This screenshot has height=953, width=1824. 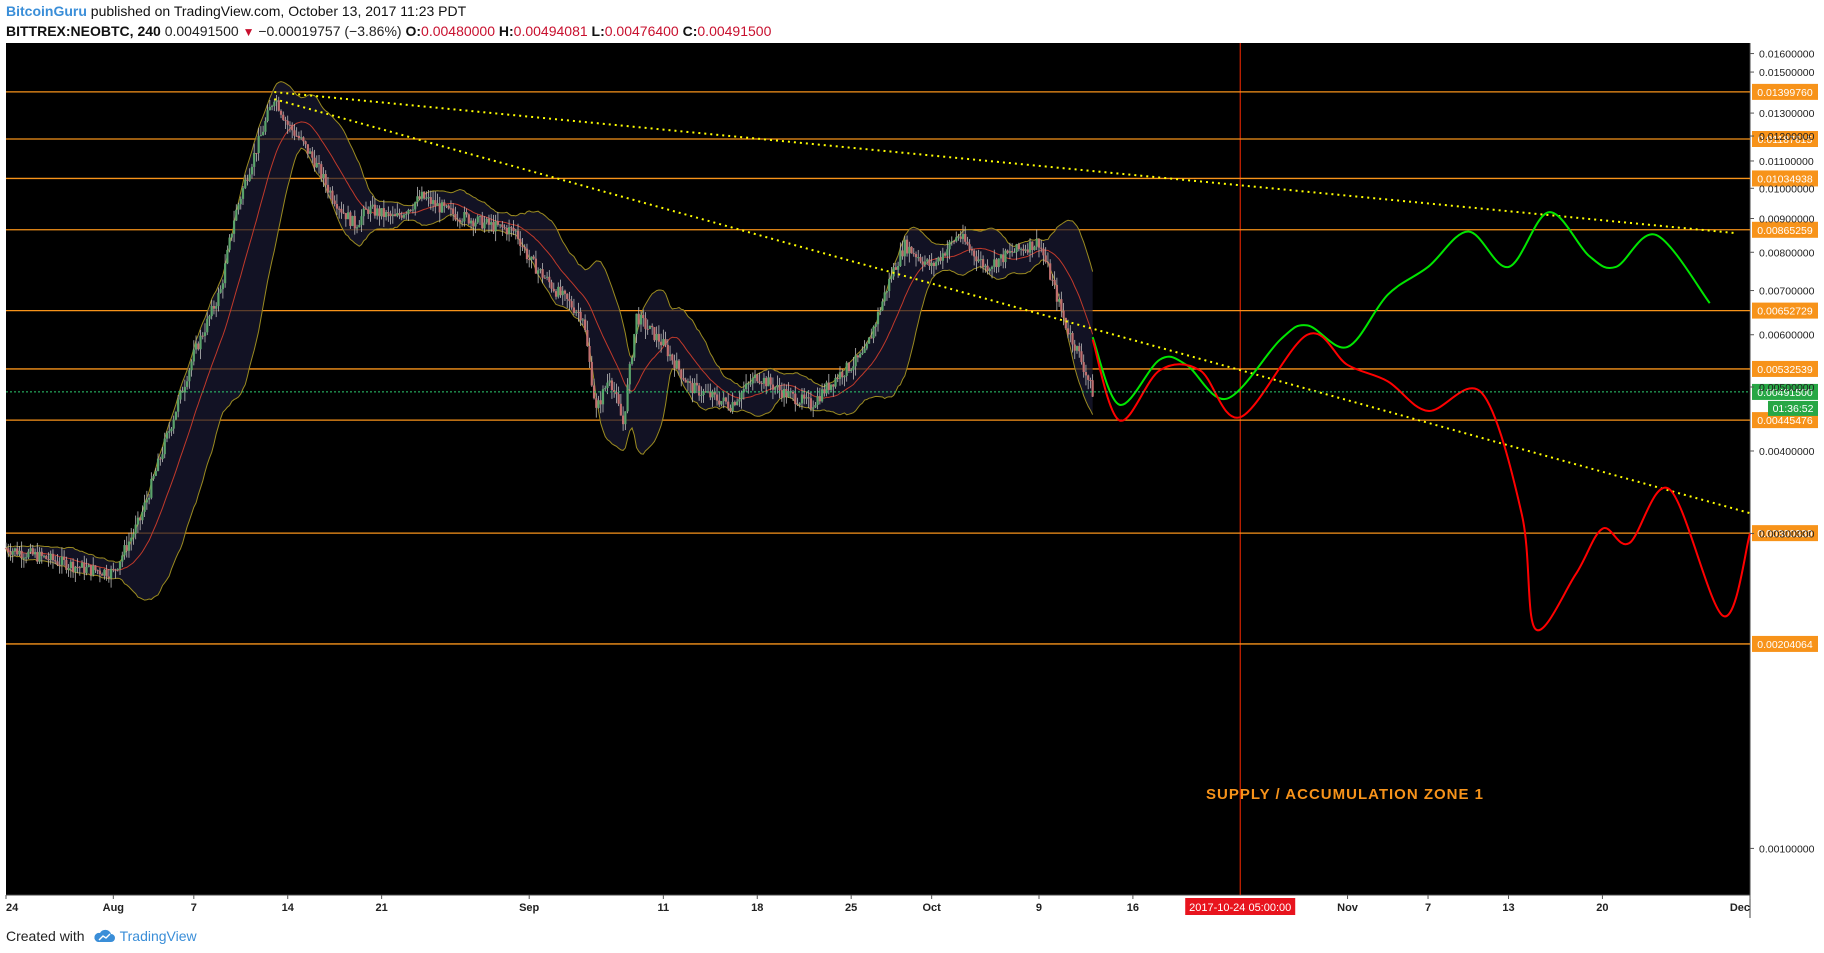 What do you see at coordinates (1785, 310) in the screenshot?
I see `level-tag` at bounding box center [1785, 310].